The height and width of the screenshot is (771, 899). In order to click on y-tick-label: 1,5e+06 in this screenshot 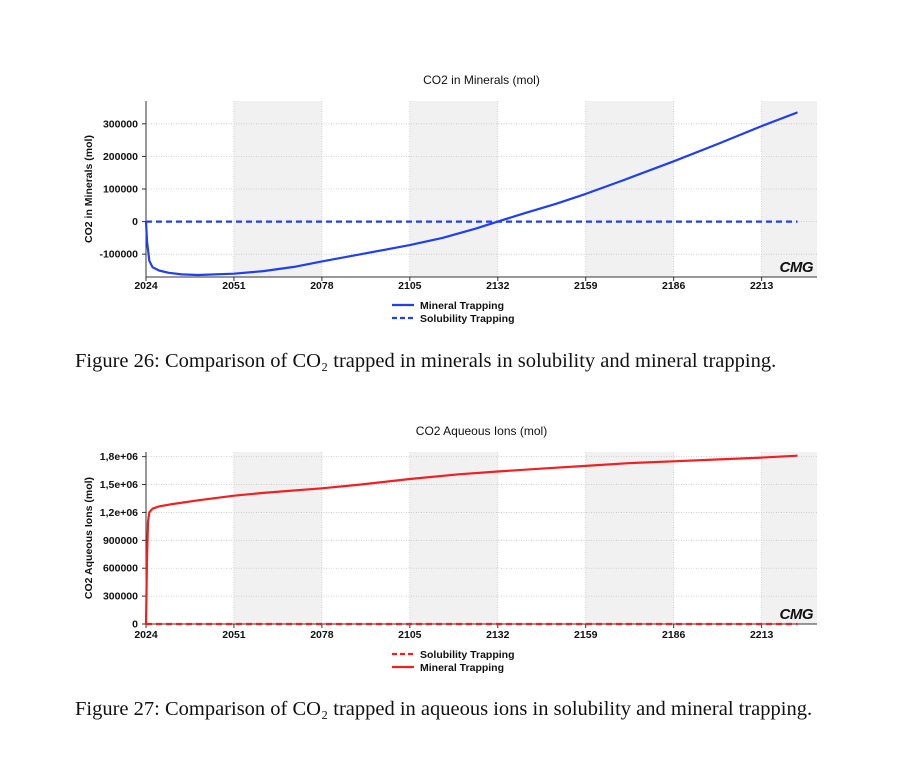, I will do `click(119, 485)`.